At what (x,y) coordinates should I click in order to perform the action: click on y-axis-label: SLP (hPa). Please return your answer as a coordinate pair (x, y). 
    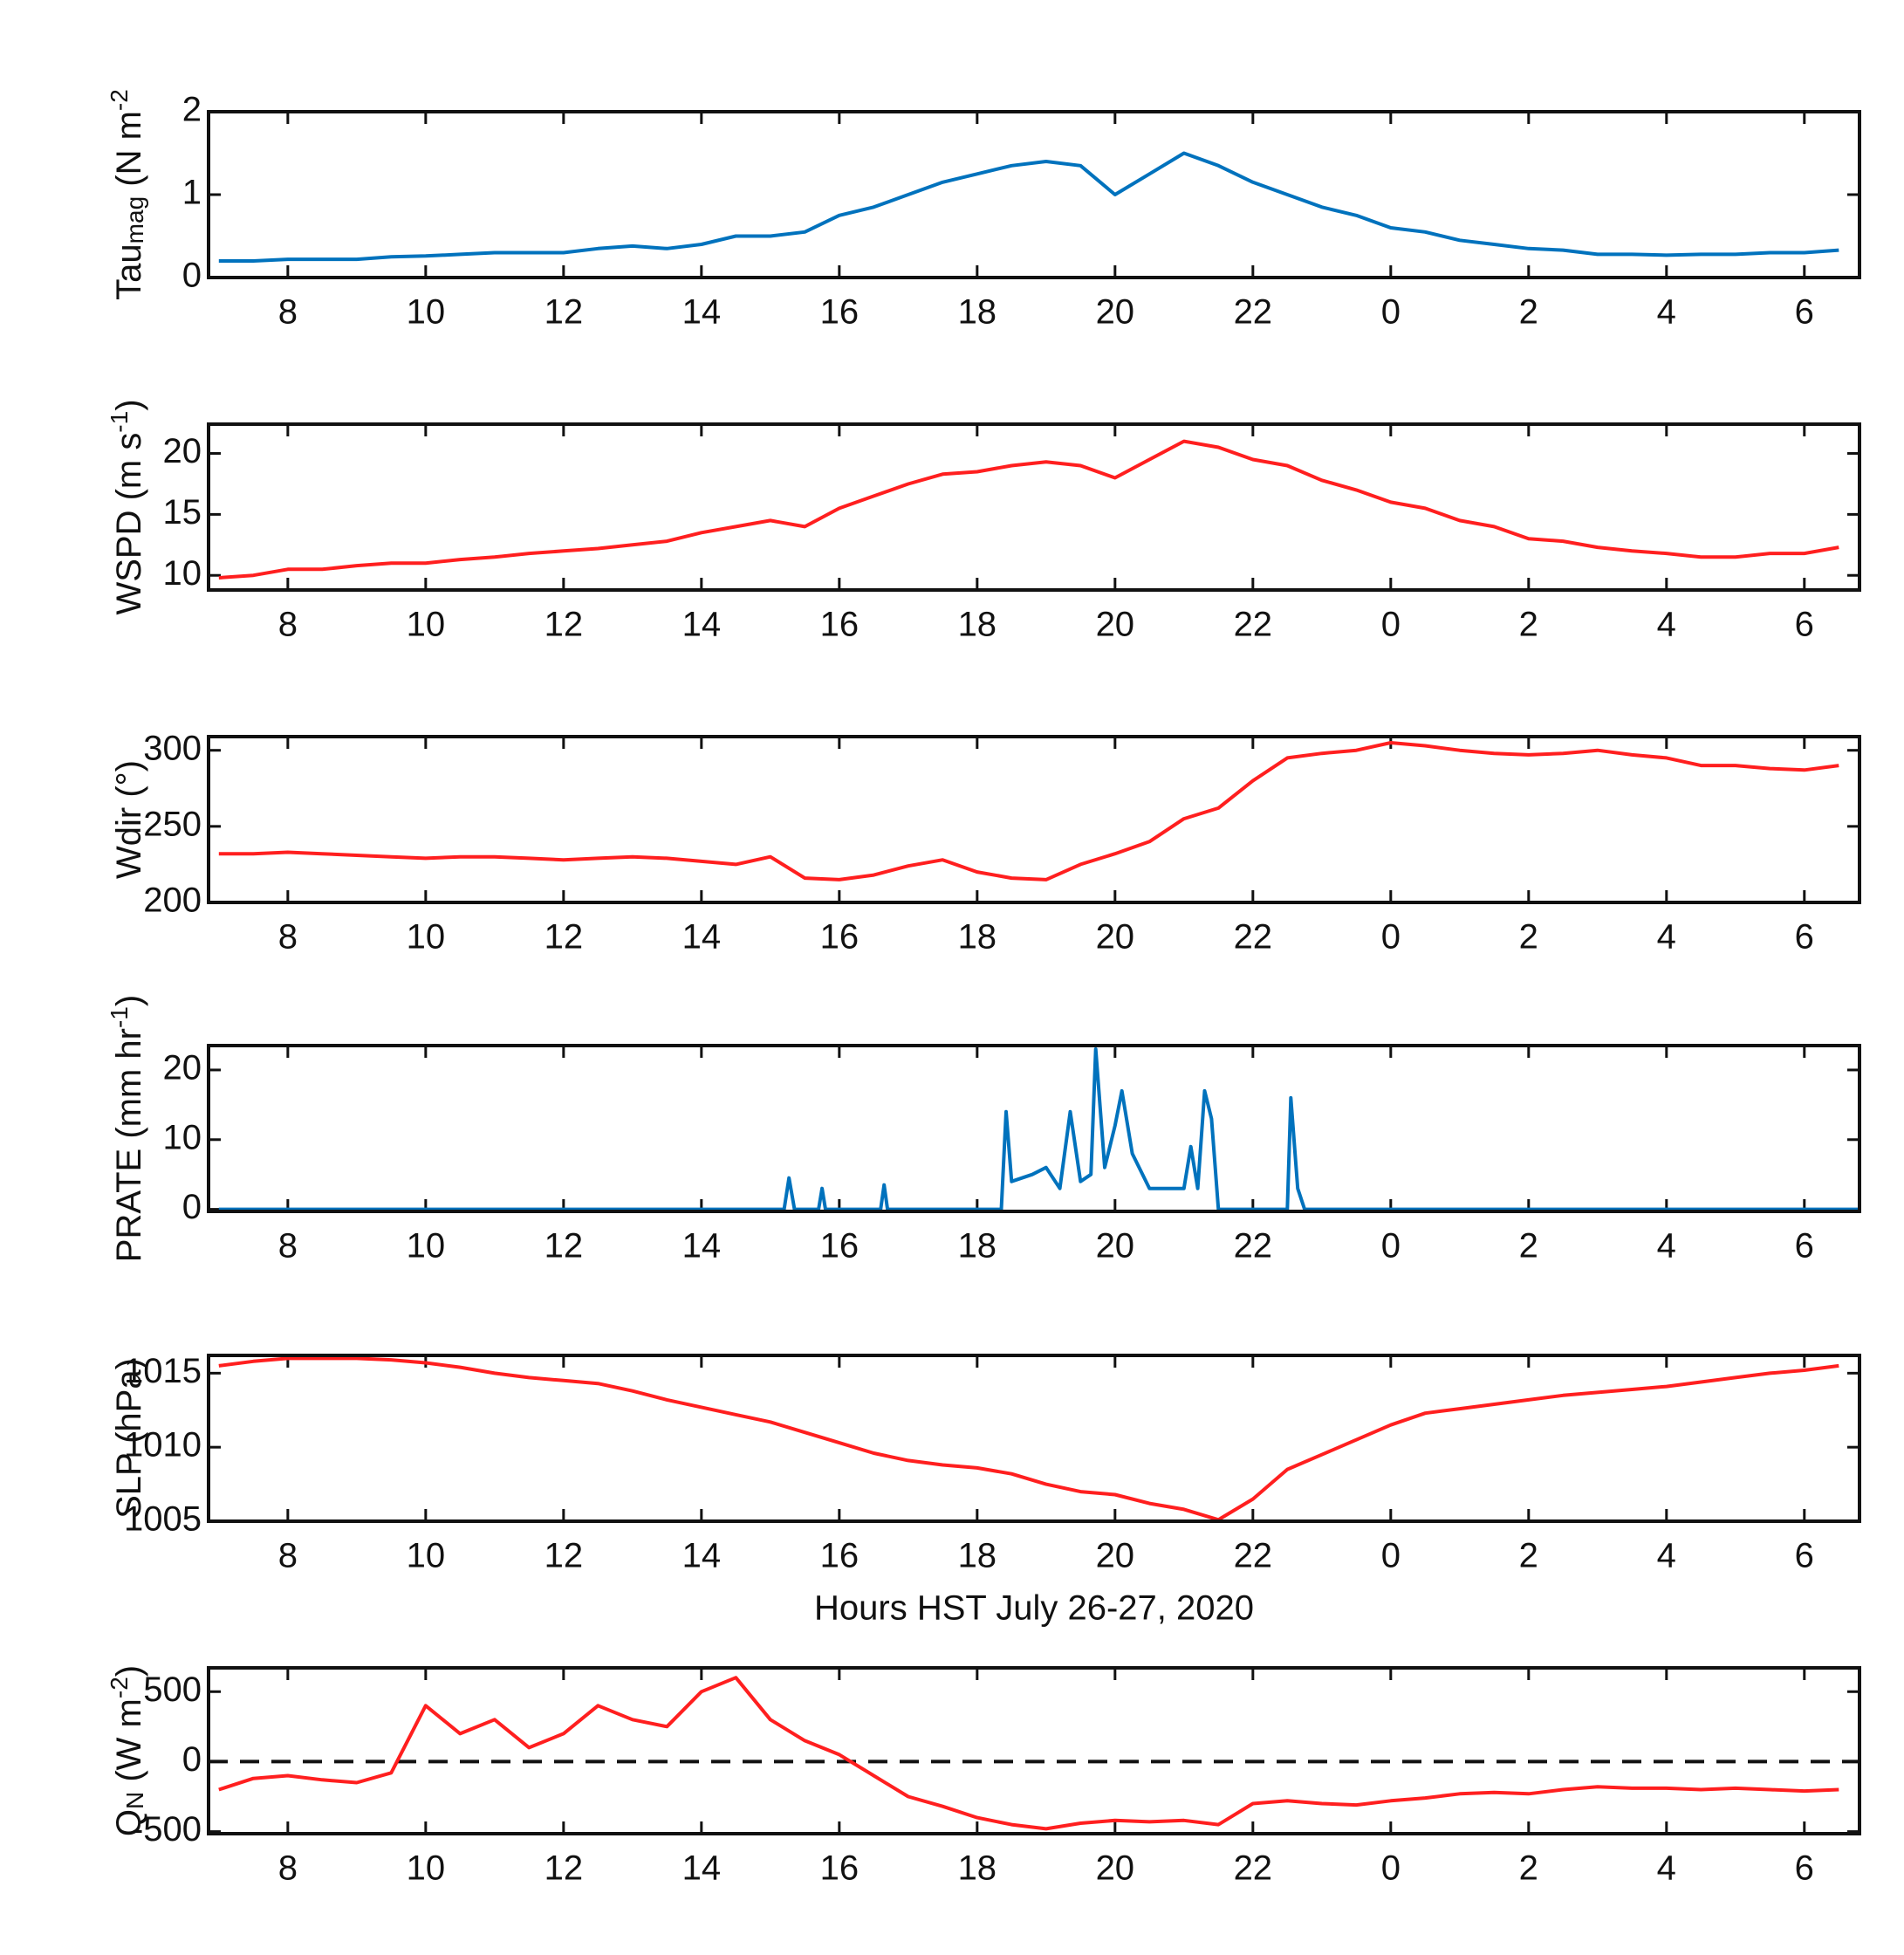
    Looking at the image, I should click on (129, 1438).